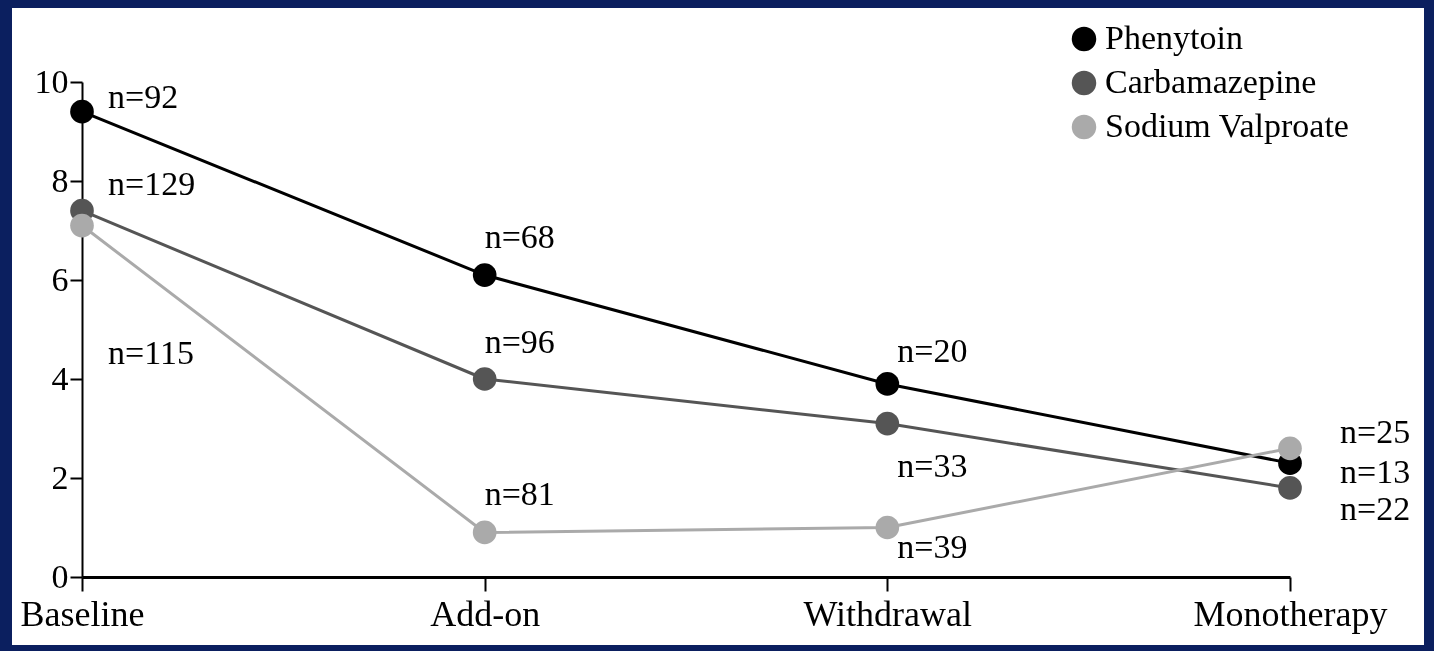  I want to click on y-tick-label: 6, so click(60, 279).